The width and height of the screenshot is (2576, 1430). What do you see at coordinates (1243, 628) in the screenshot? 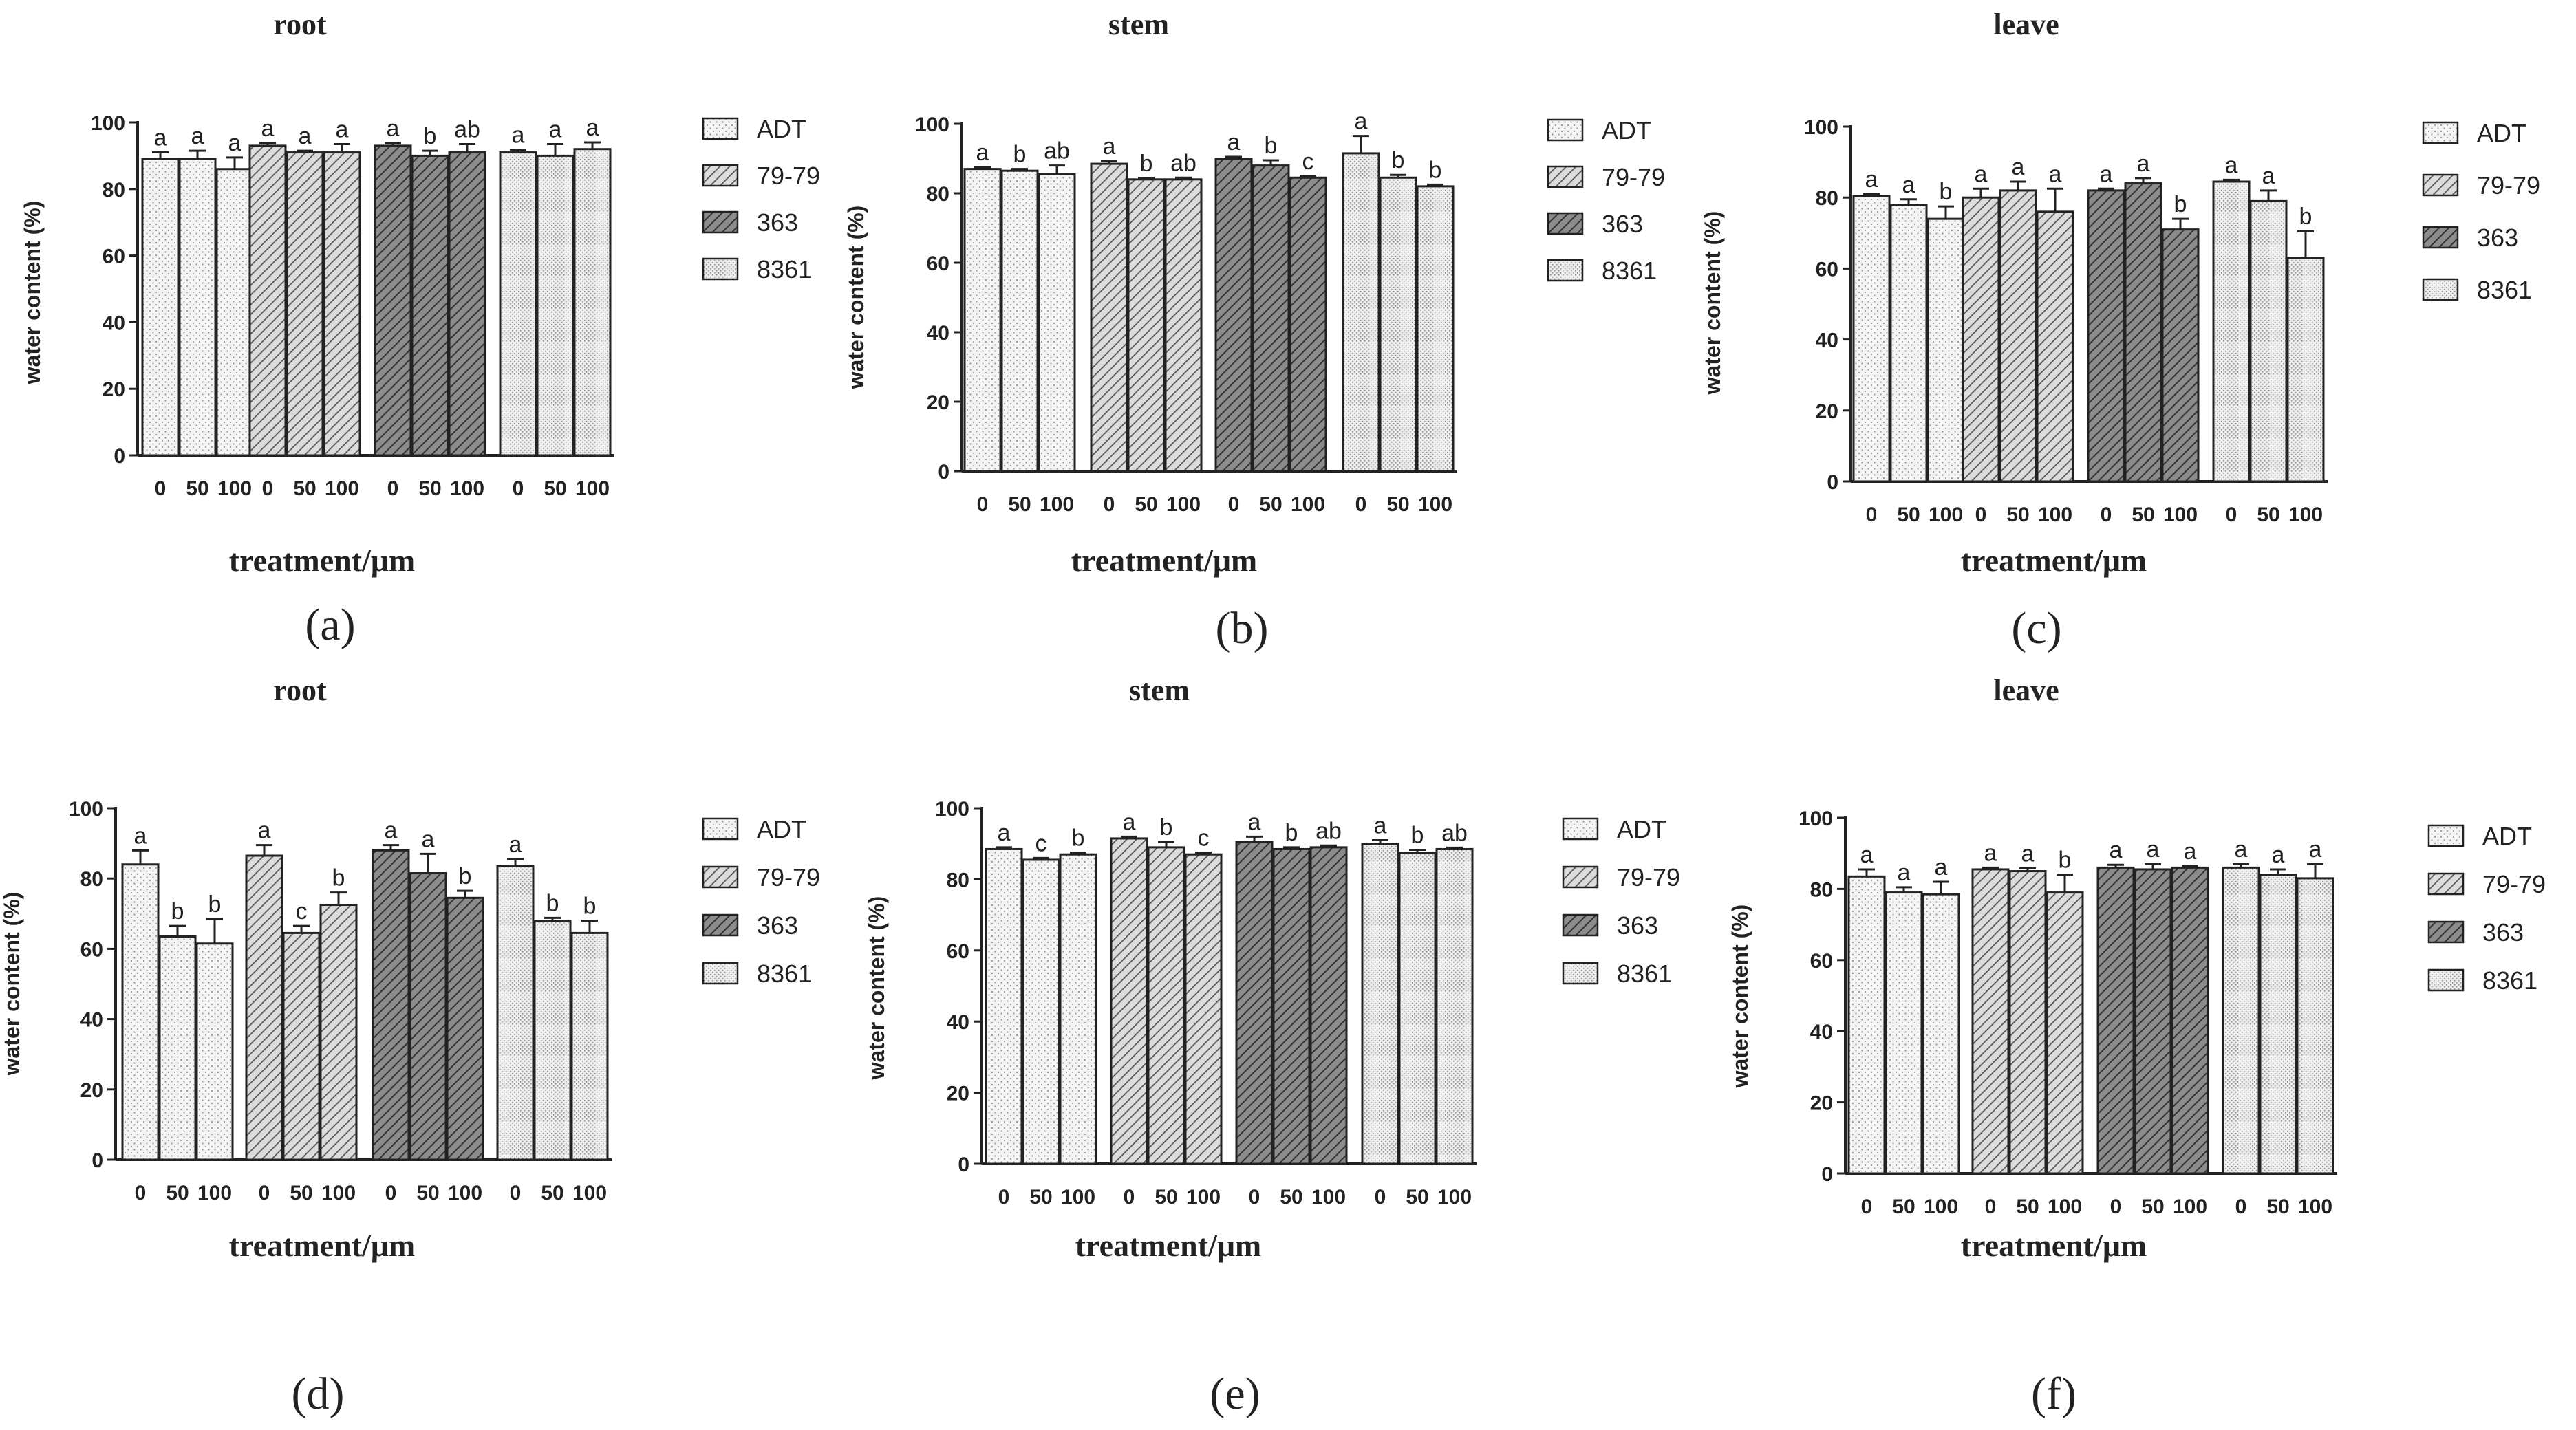
I see `panel-letter: (b)` at bounding box center [1243, 628].